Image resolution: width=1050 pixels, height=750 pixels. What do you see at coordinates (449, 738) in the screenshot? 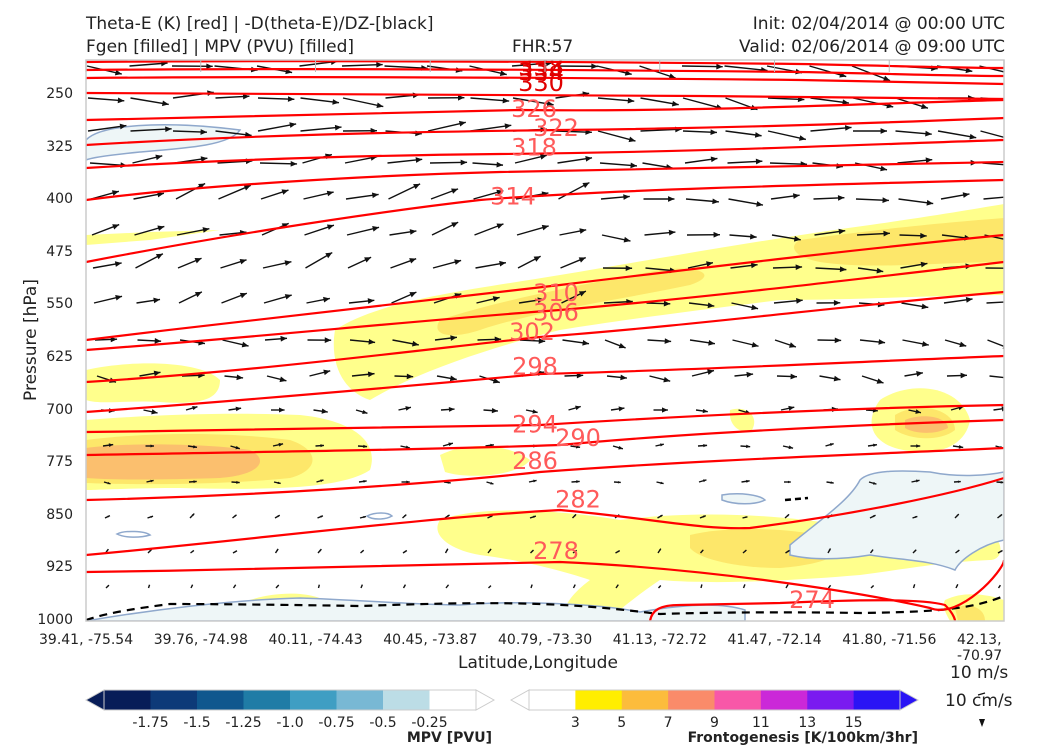
I see `mpv-colorbar-label: MPV [PVU]` at bounding box center [449, 738].